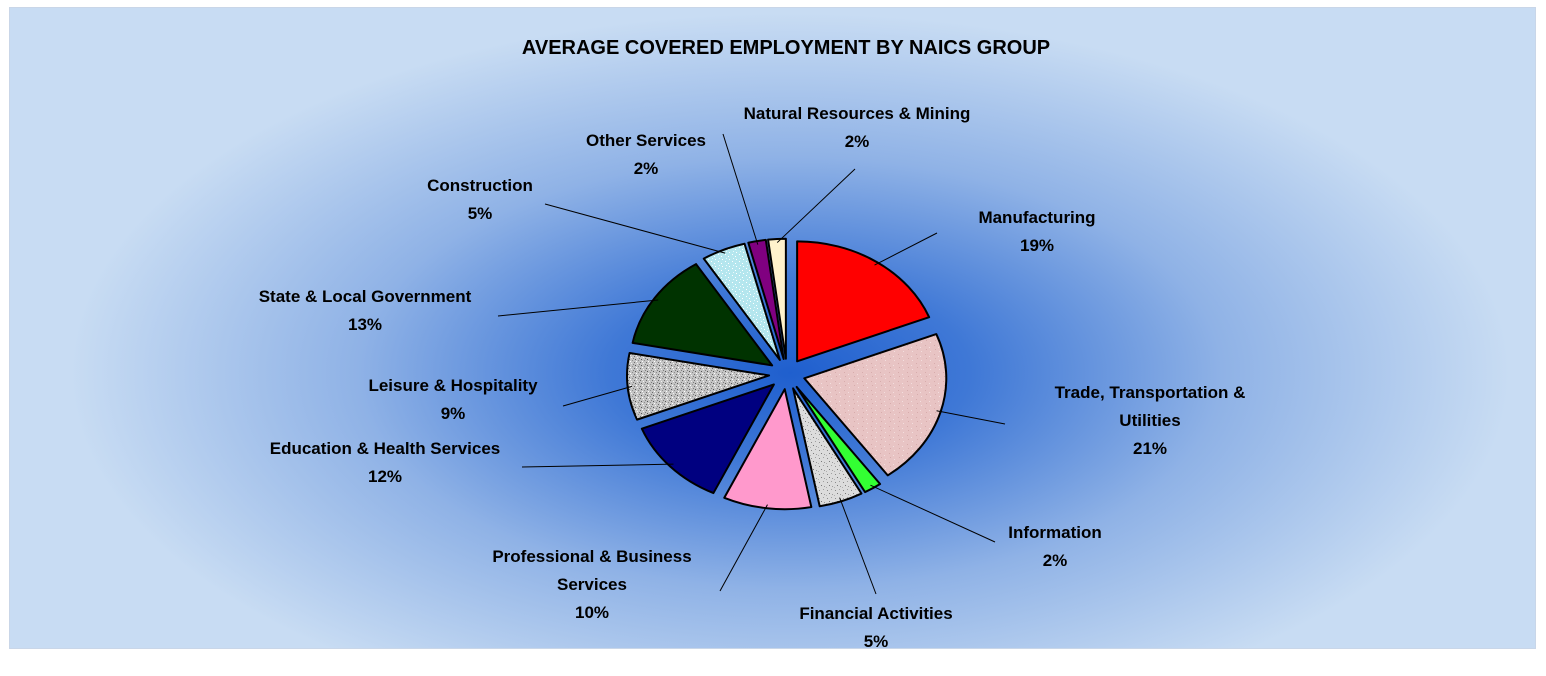 This screenshot has height=676, width=1546. I want to click on pie-slice-manufacturing, so click(863, 301).